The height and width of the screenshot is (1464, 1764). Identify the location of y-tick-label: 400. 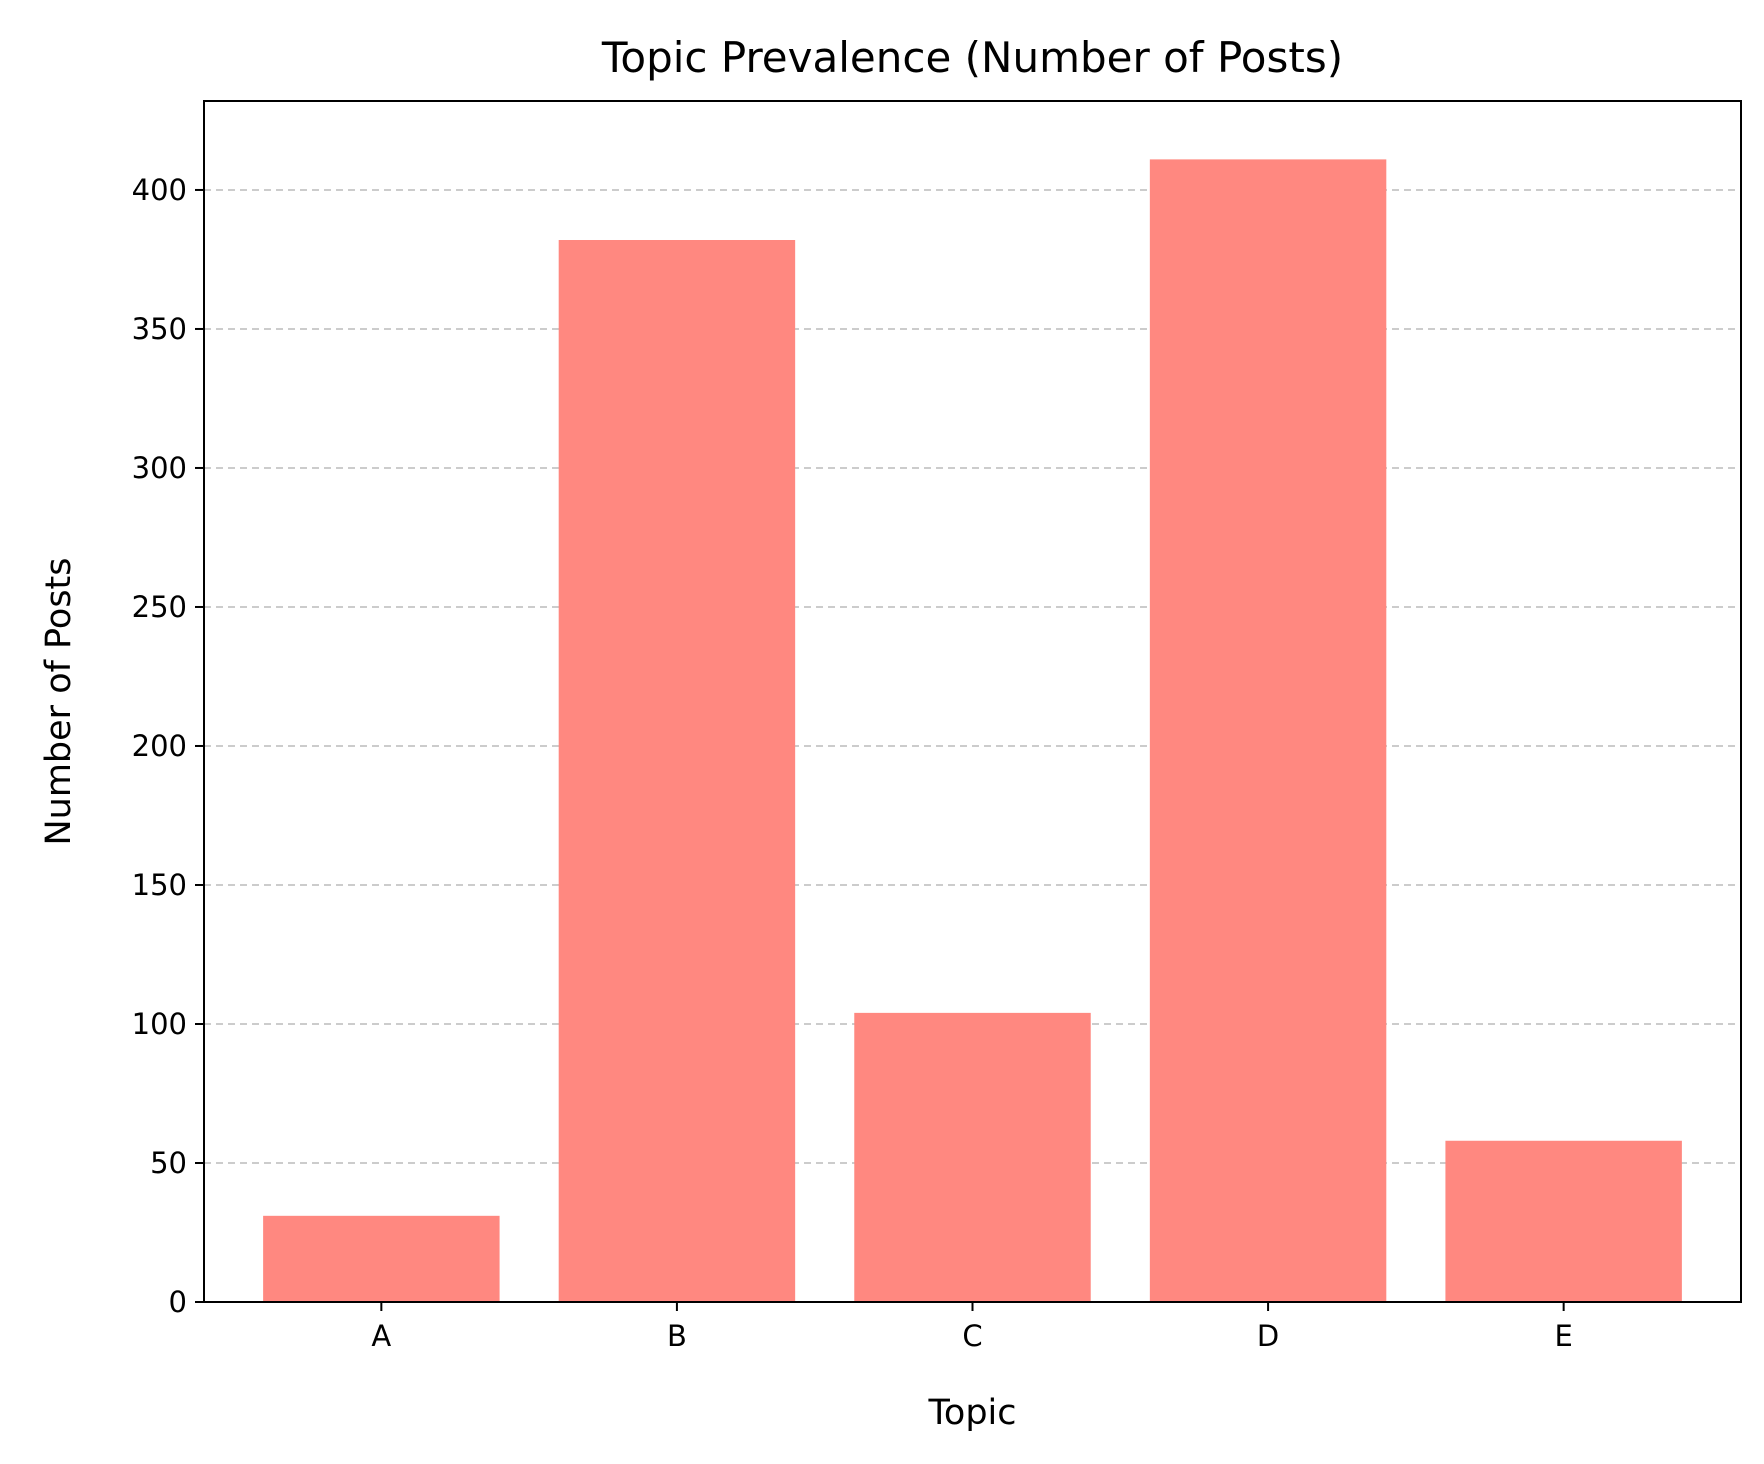
(159, 190).